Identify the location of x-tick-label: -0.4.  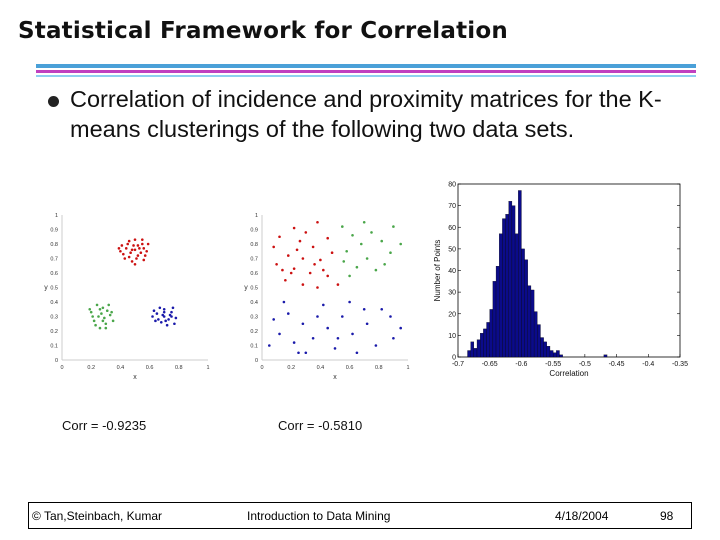
(648, 364).